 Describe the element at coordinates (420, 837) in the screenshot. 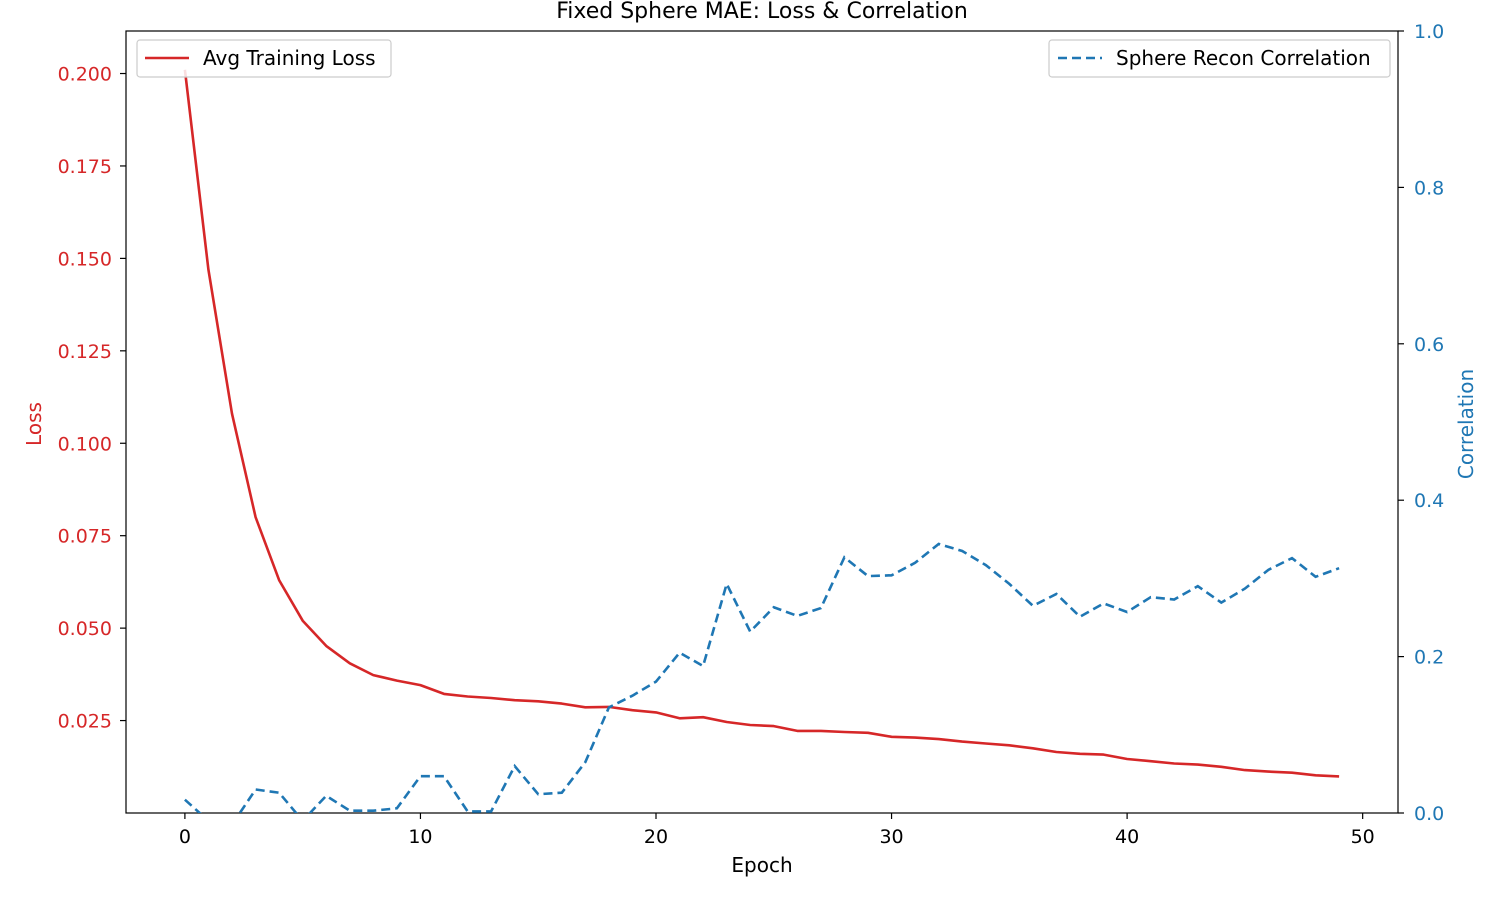

I see `x-tick-label: 10` at that location.